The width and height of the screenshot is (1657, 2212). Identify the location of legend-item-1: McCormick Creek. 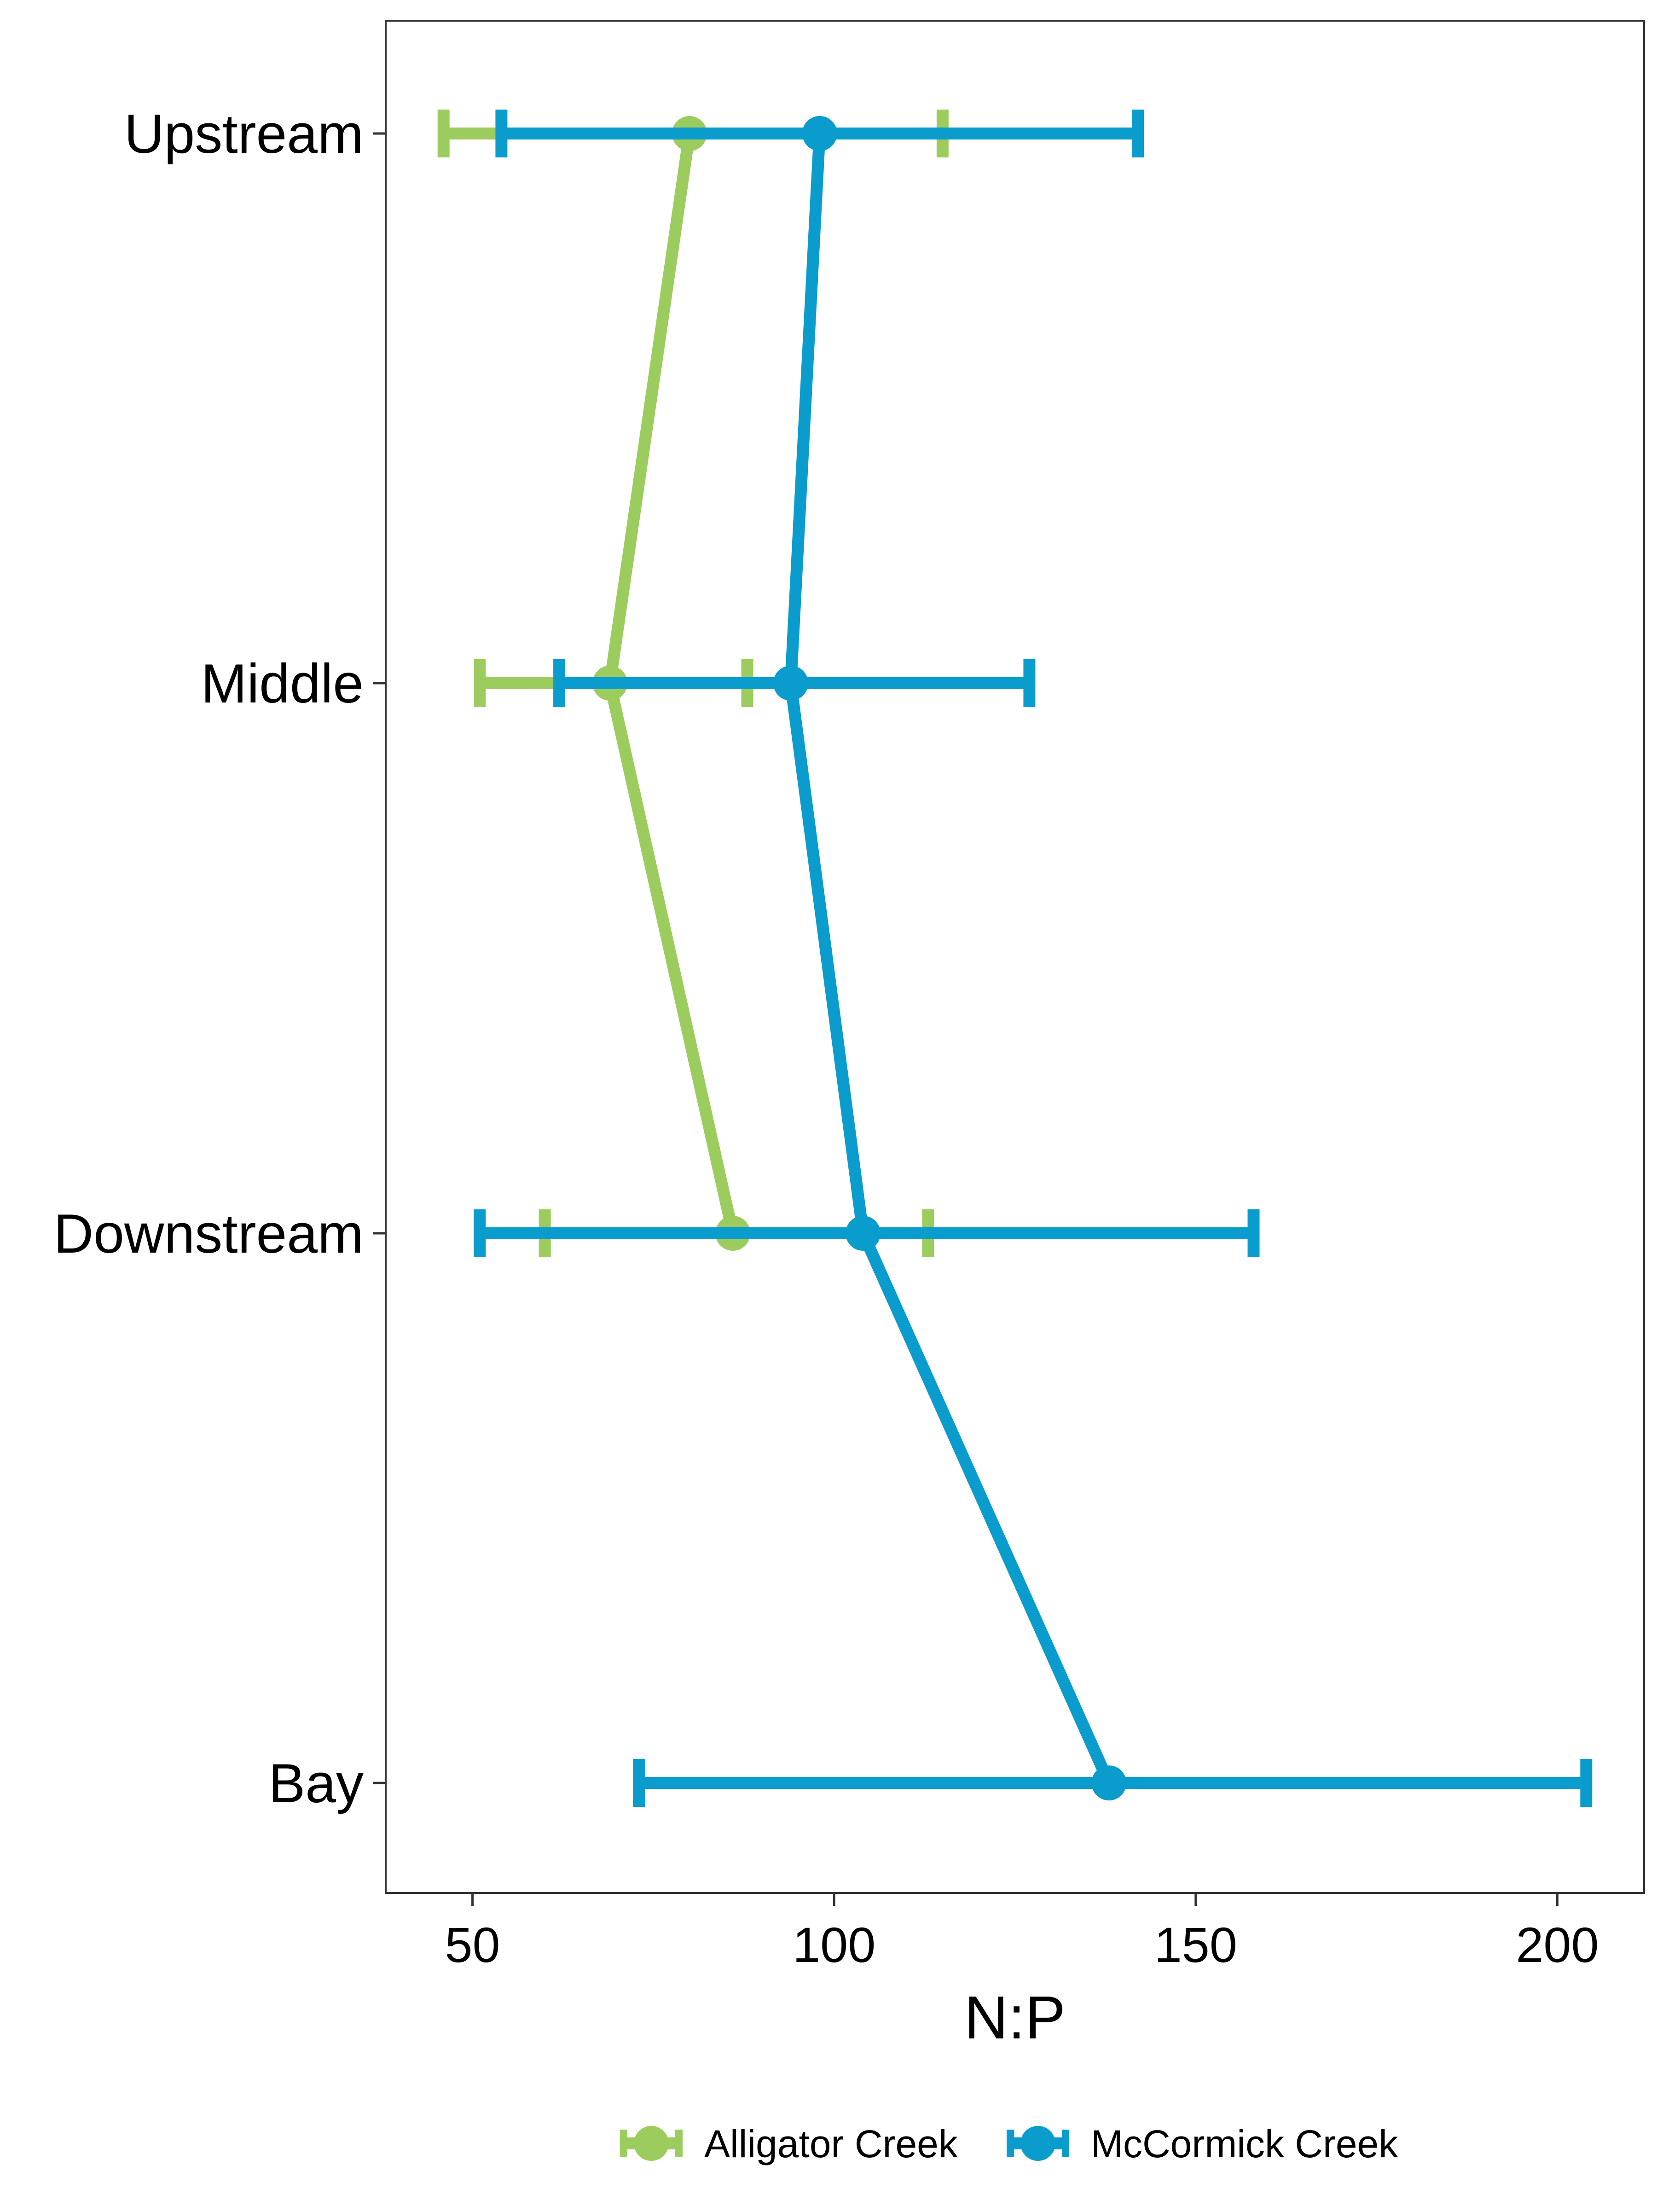
(1202, 2144).